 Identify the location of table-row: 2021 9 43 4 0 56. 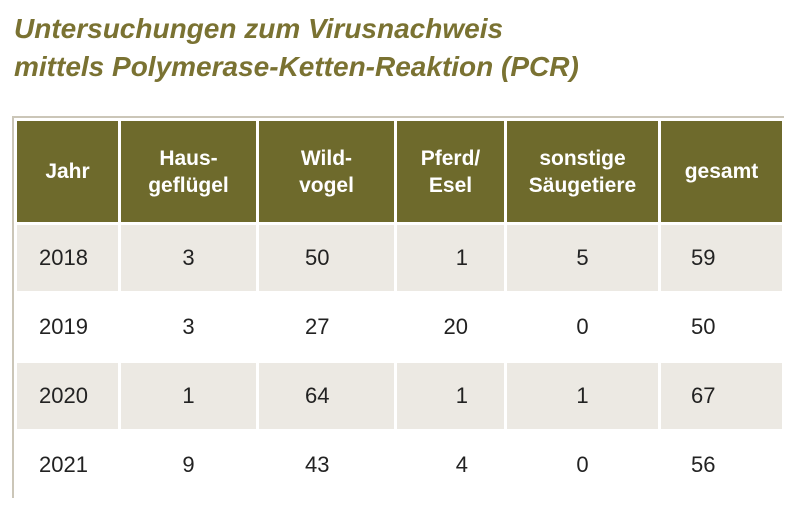
(399, 465).